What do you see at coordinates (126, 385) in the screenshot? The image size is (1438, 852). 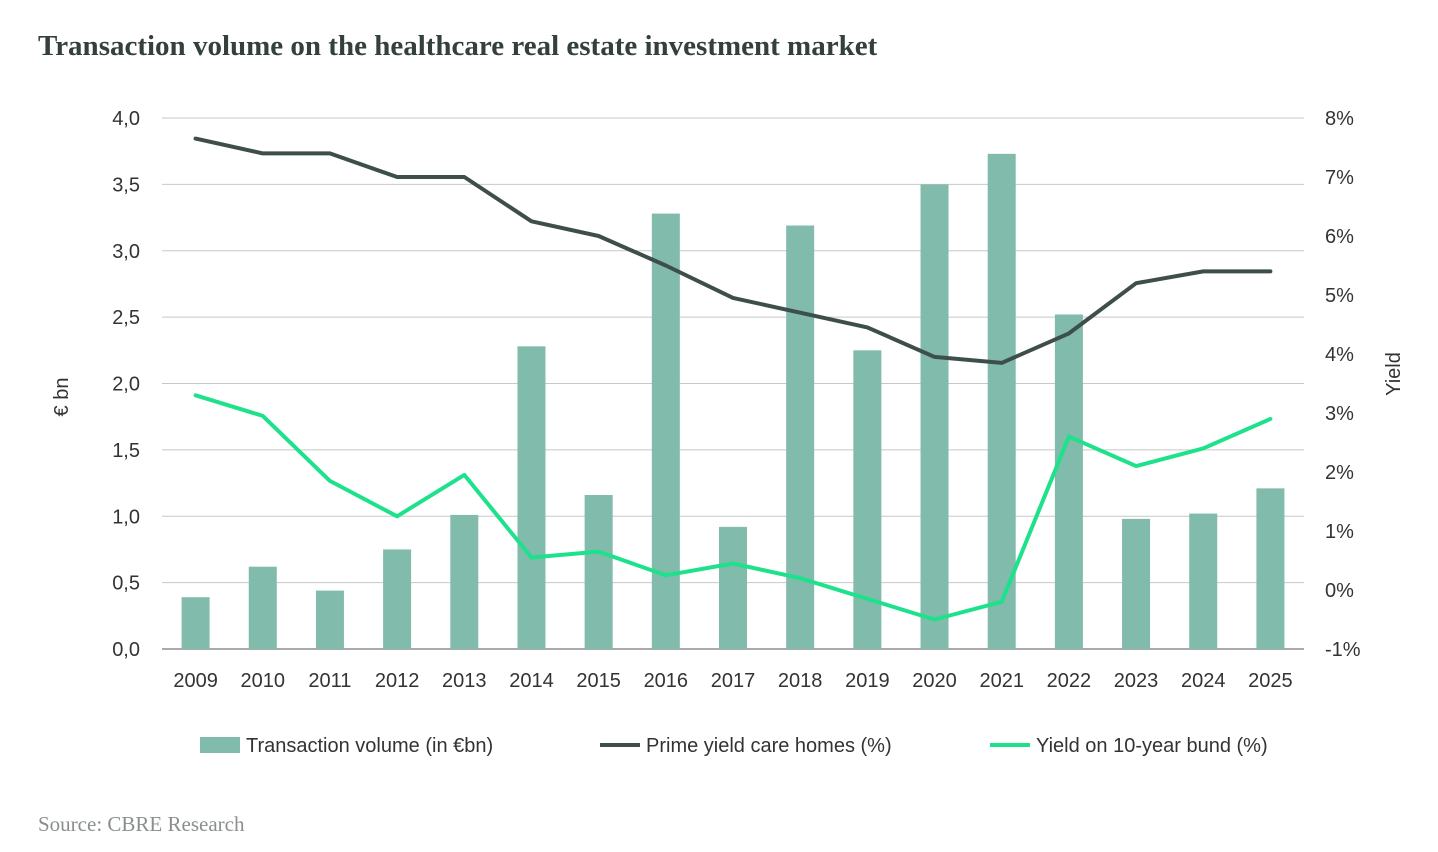 I see `y-tick-label: 2,0` at bounding box center [126, 385].